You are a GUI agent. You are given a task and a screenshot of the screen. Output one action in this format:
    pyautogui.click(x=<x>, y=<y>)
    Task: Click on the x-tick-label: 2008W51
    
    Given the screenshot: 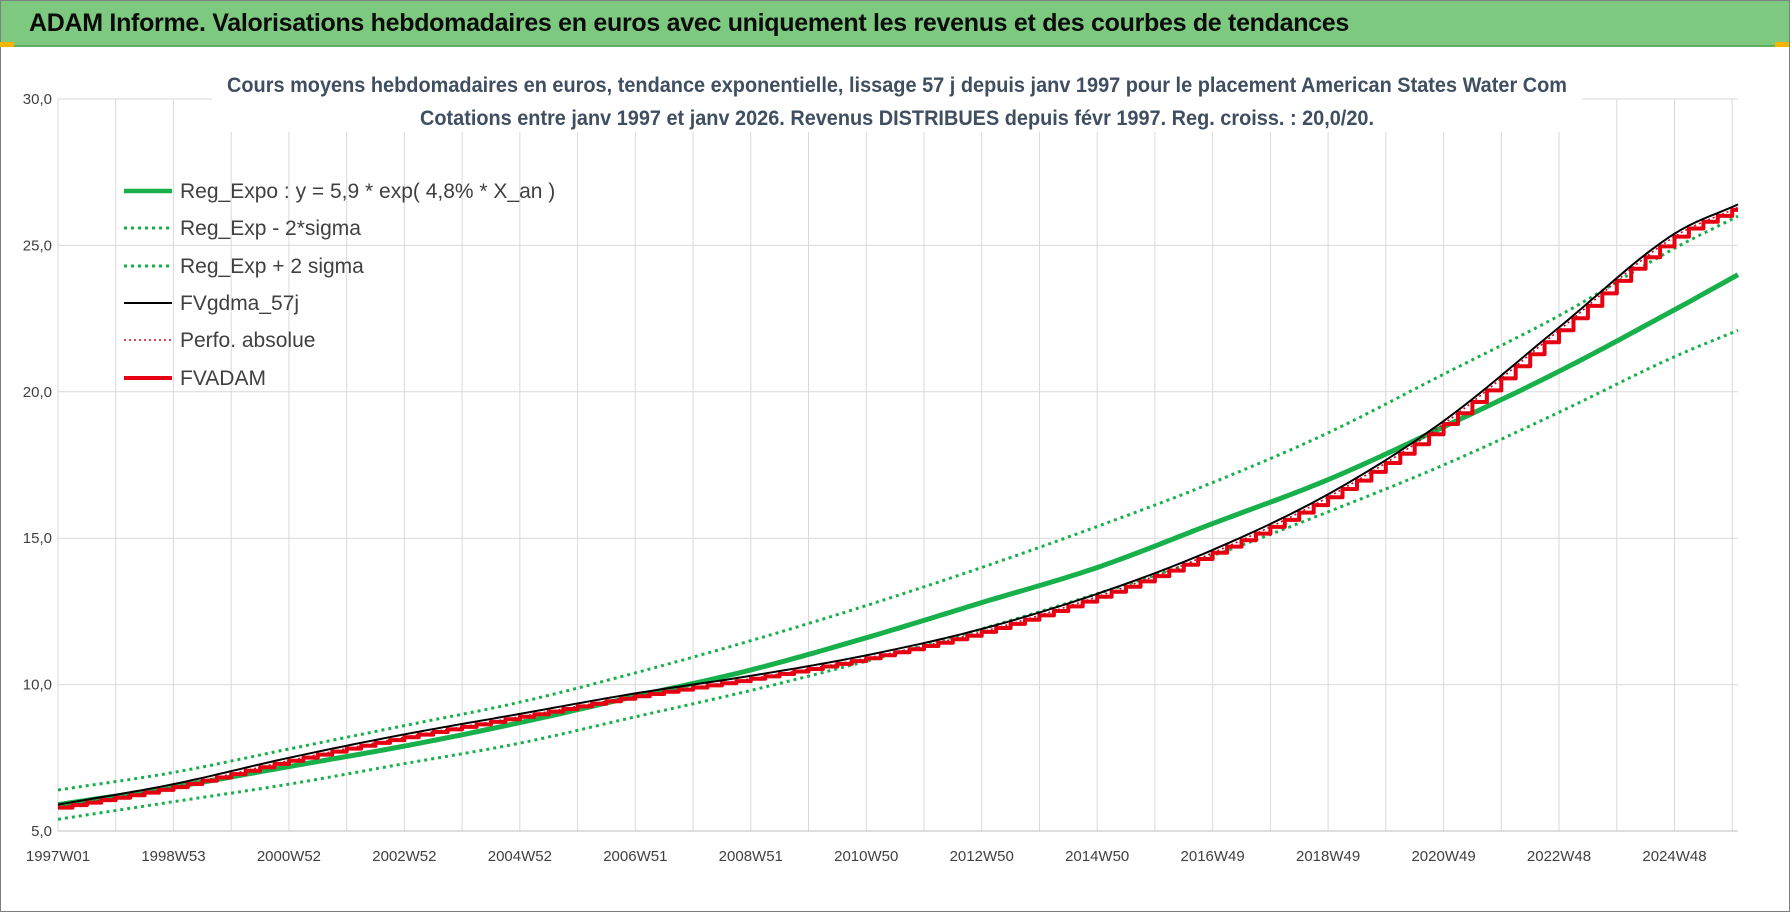 What is the action you would take?
    pyautogui.click(x=751, y=856)
    